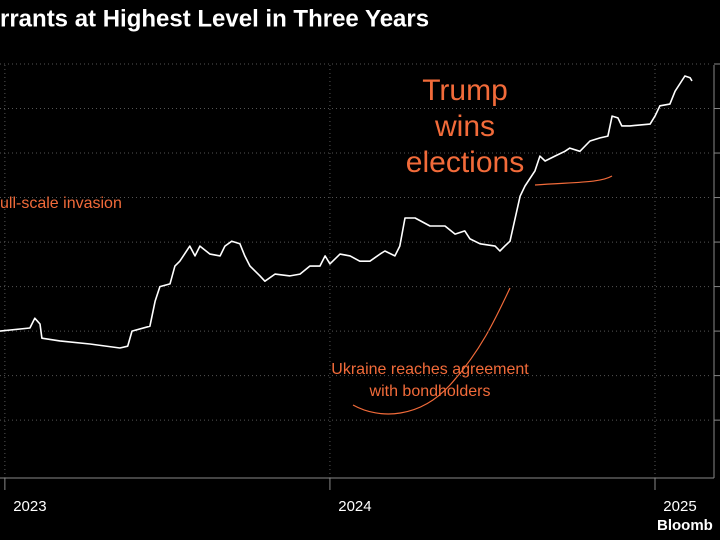 This screenshot has width=720, height=540. I want to click on annotation: with bondholders, so click(430, 391).